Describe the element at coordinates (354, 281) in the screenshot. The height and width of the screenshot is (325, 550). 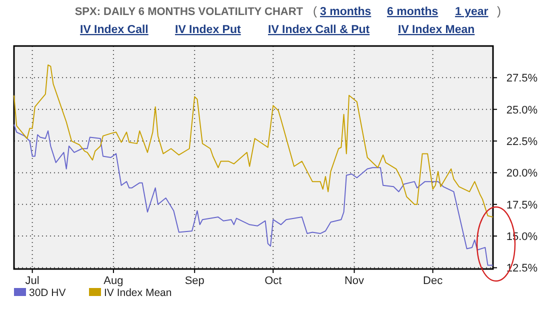
I see `x-tick-label: Nov` at that location.